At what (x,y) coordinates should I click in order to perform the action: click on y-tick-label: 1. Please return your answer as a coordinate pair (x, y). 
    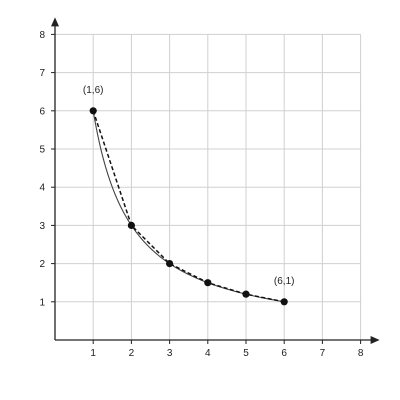
    Looking at the image, I should click on (42, 302).